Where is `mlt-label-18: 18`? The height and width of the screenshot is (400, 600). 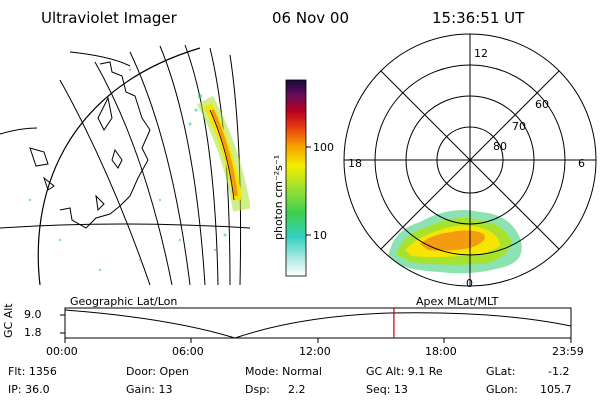 mlt-label-18: 18 is located at coordinates (355, 163).